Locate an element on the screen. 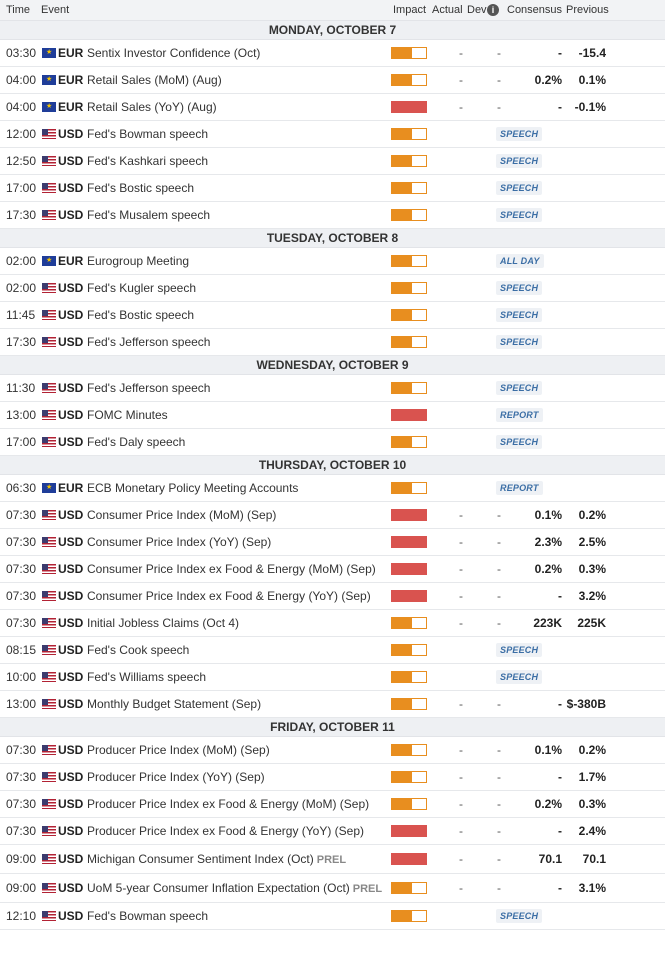 This screenshot has height=972, width=665. event-name: Fed's Musalem speech is located at coordinates (148, 215).